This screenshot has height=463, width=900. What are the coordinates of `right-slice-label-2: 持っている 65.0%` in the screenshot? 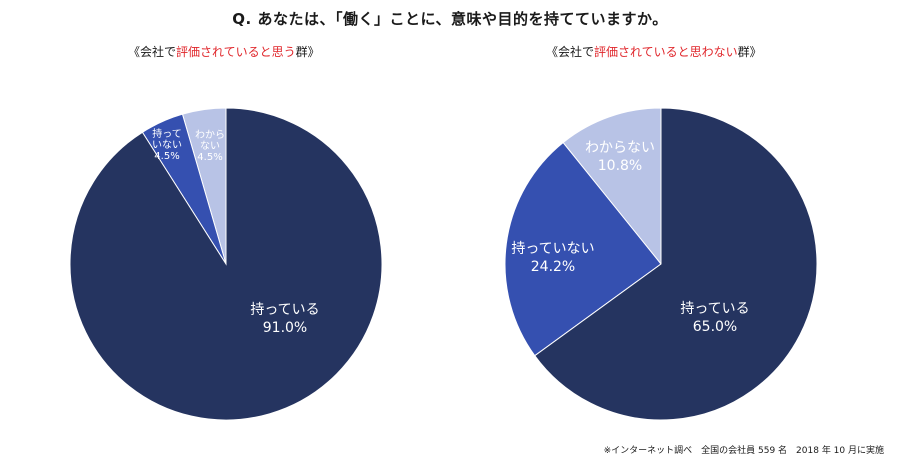 It's located at (714, 318).